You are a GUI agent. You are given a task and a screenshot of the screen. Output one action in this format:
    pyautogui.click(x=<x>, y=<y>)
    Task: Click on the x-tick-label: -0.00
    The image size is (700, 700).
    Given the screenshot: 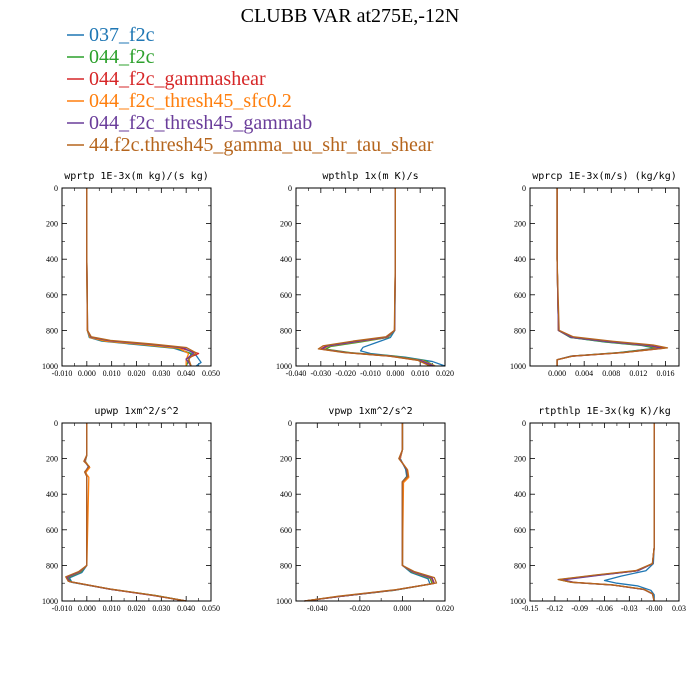 What is the action you would take?
    pyautogui.click(x=654, y=608)
    